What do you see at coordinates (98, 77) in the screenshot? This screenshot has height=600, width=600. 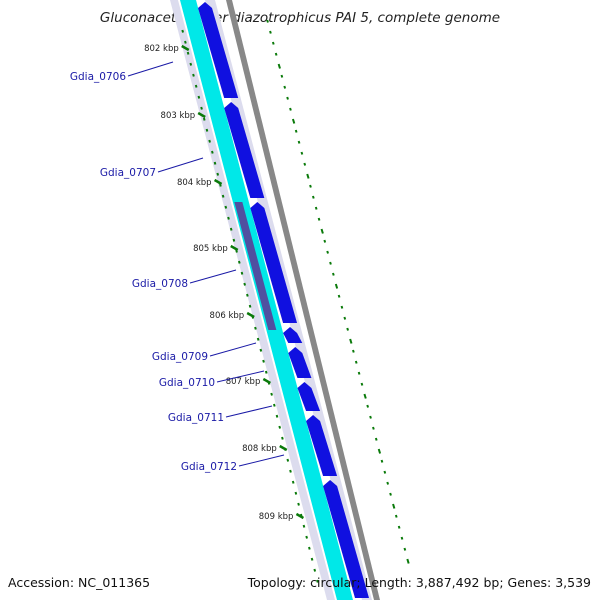 I see `gene-label: Gdia_0706` at bounding box center [98, 77].